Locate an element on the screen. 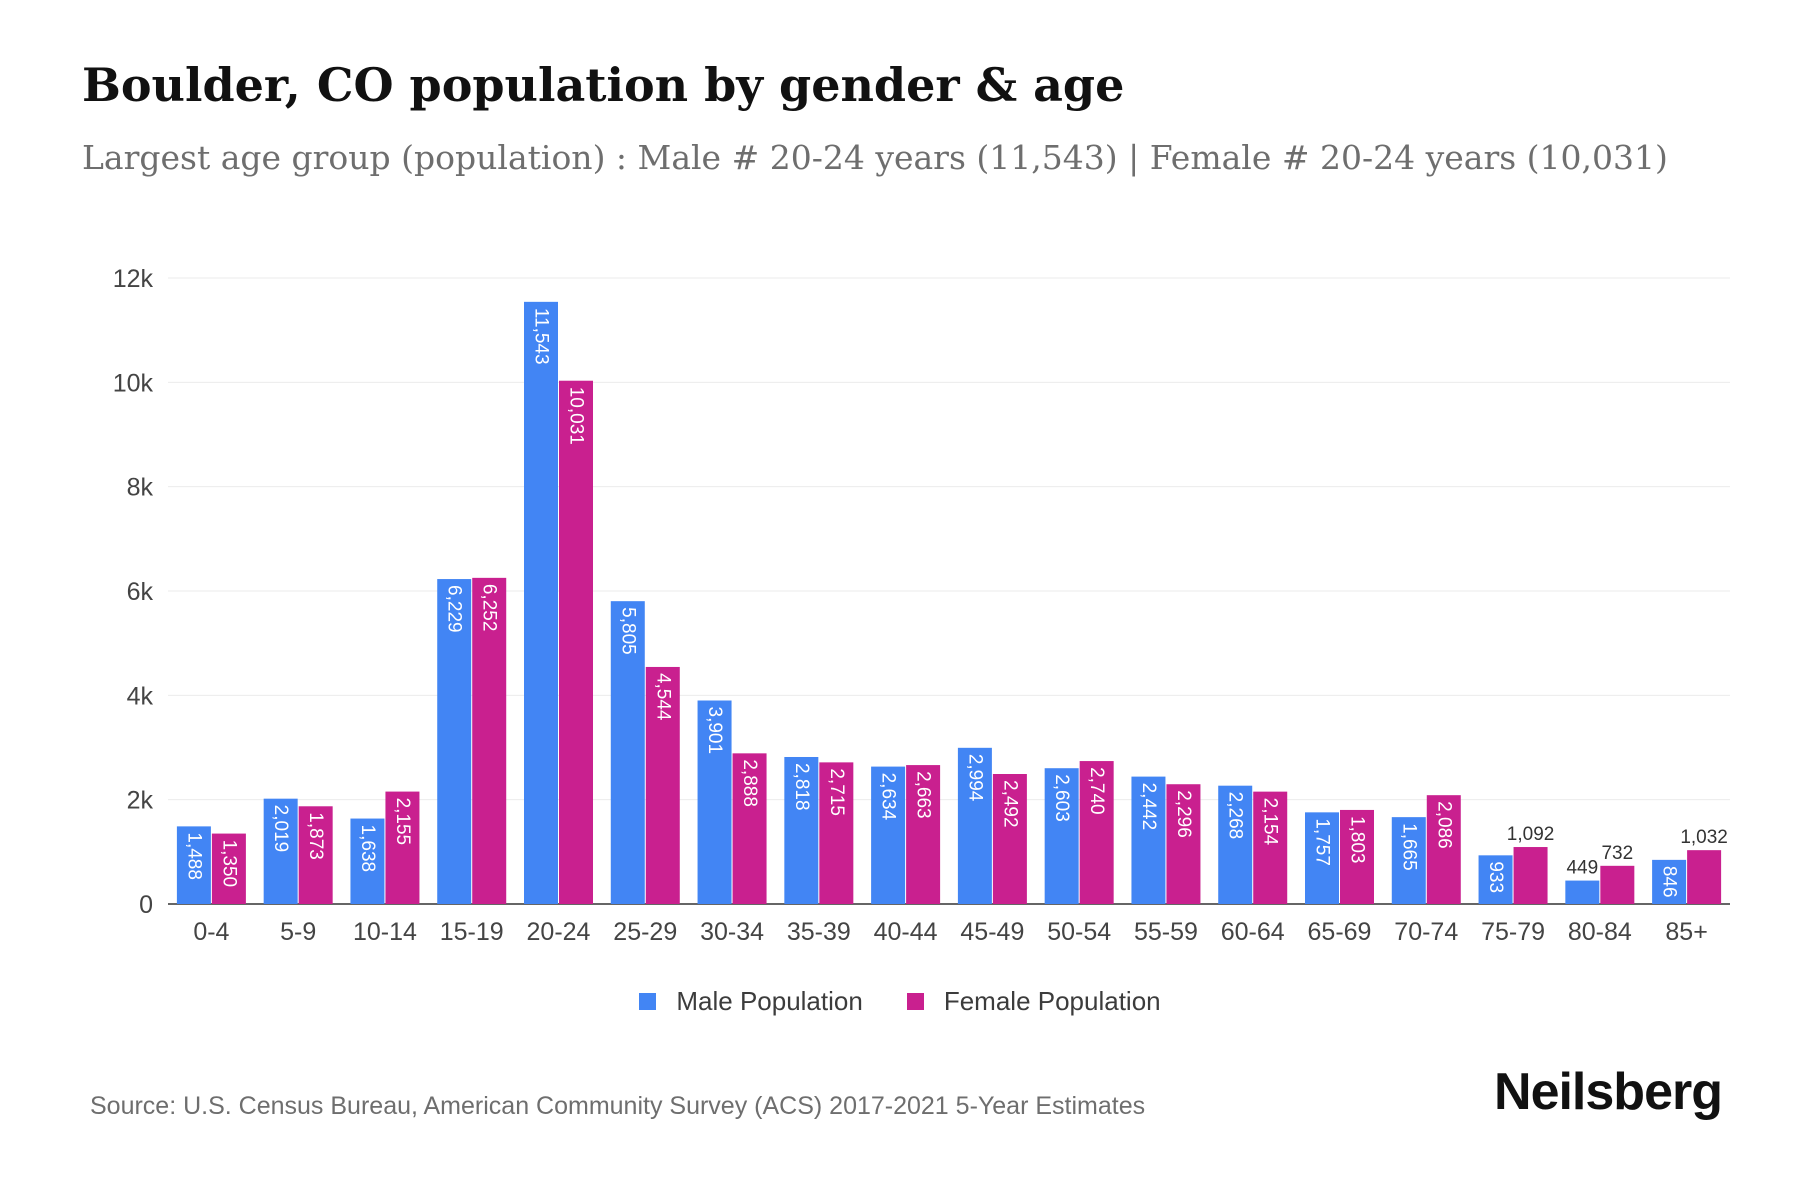 The width and height of the screenshot is (1800, 1200). data-label: 2,086 is located at coordinates (1443, 825).